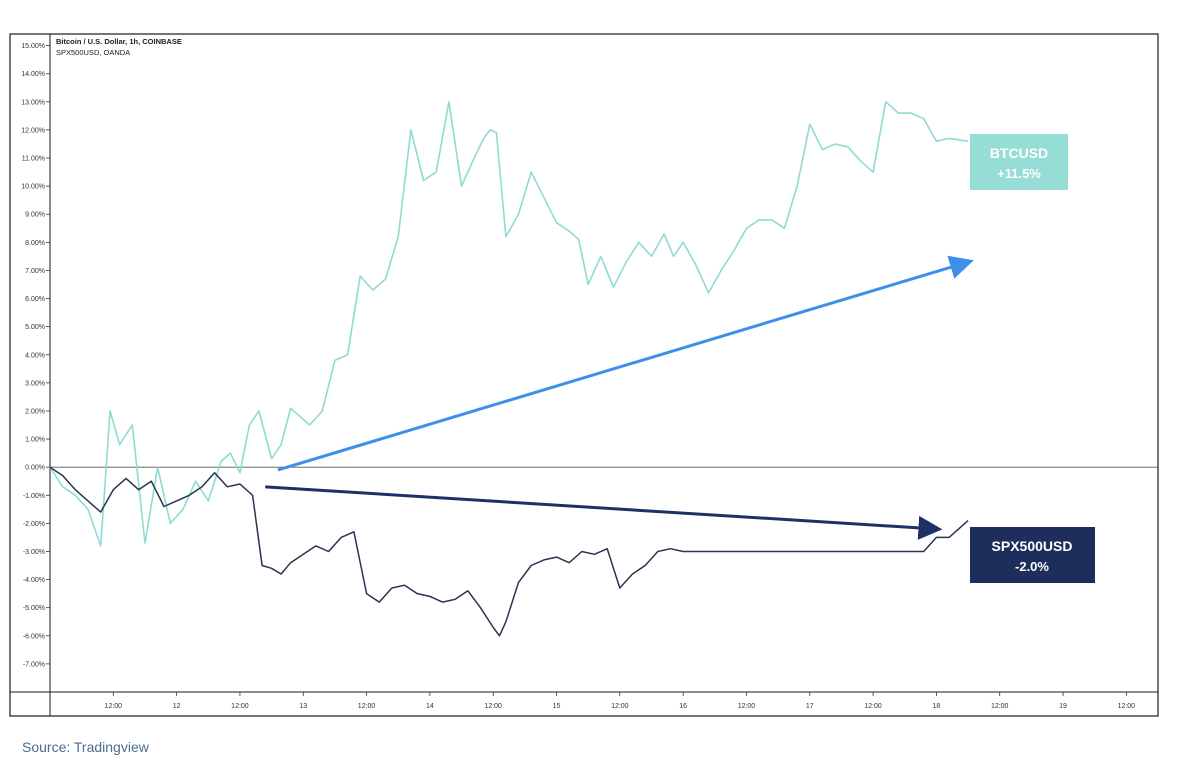 The width and height of the screenshot is (1196, 768). Describe the element at coordinates (119, 41) in the screenshot. I see `chart-title: Bitcoin / U.S. Dollar, 1h, COINBASE` at that location.